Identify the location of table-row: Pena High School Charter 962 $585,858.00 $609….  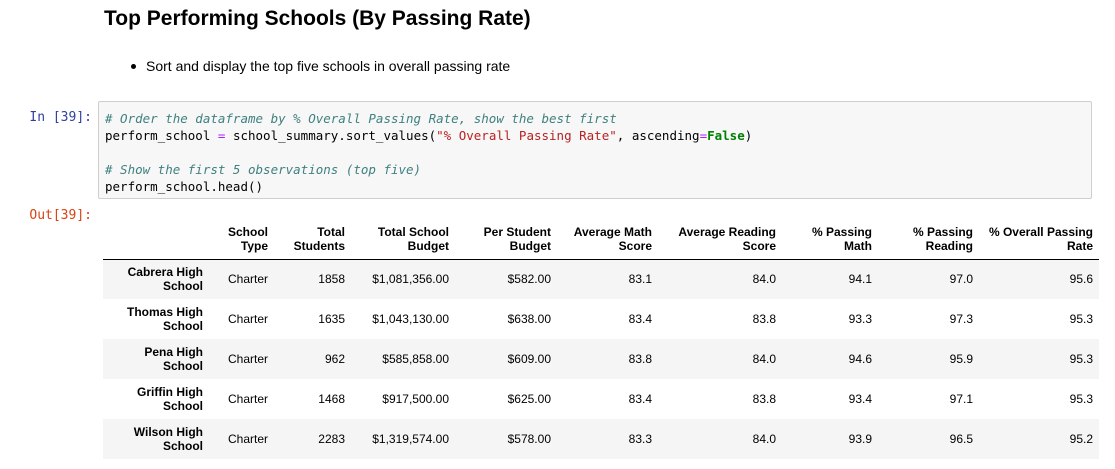
(601, 359).